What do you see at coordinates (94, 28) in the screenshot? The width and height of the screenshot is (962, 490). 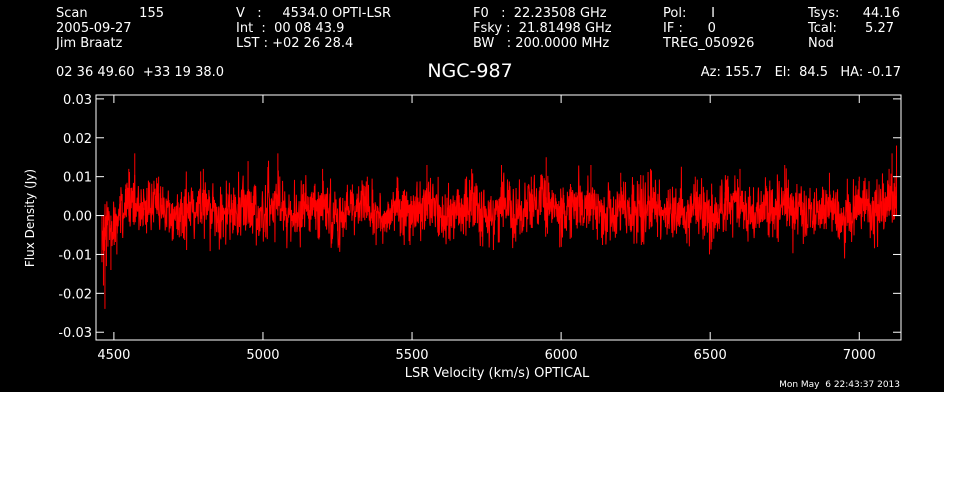 I see `observation-date: 2005-09-27` at bounding box center [94, 28].